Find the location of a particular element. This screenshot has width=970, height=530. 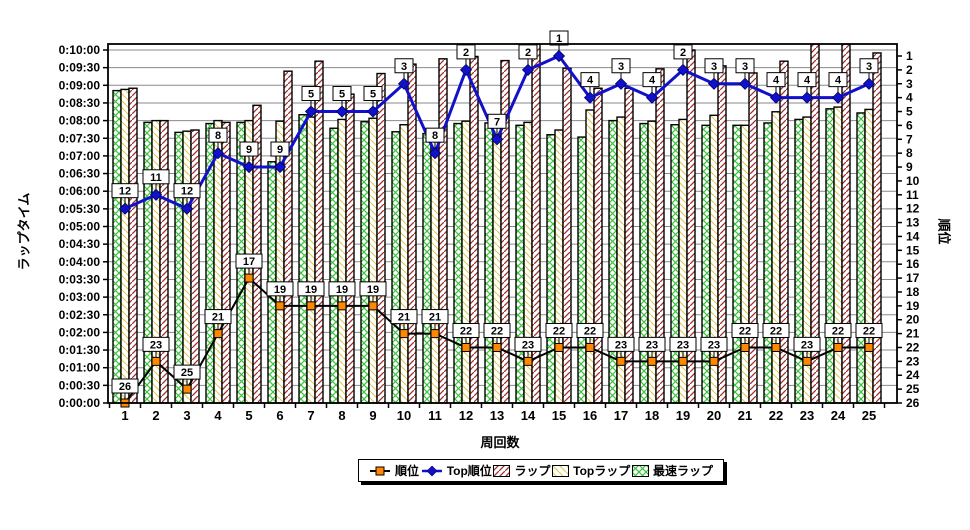

top-rank-label: 9 is located at coordinates (249, 150).